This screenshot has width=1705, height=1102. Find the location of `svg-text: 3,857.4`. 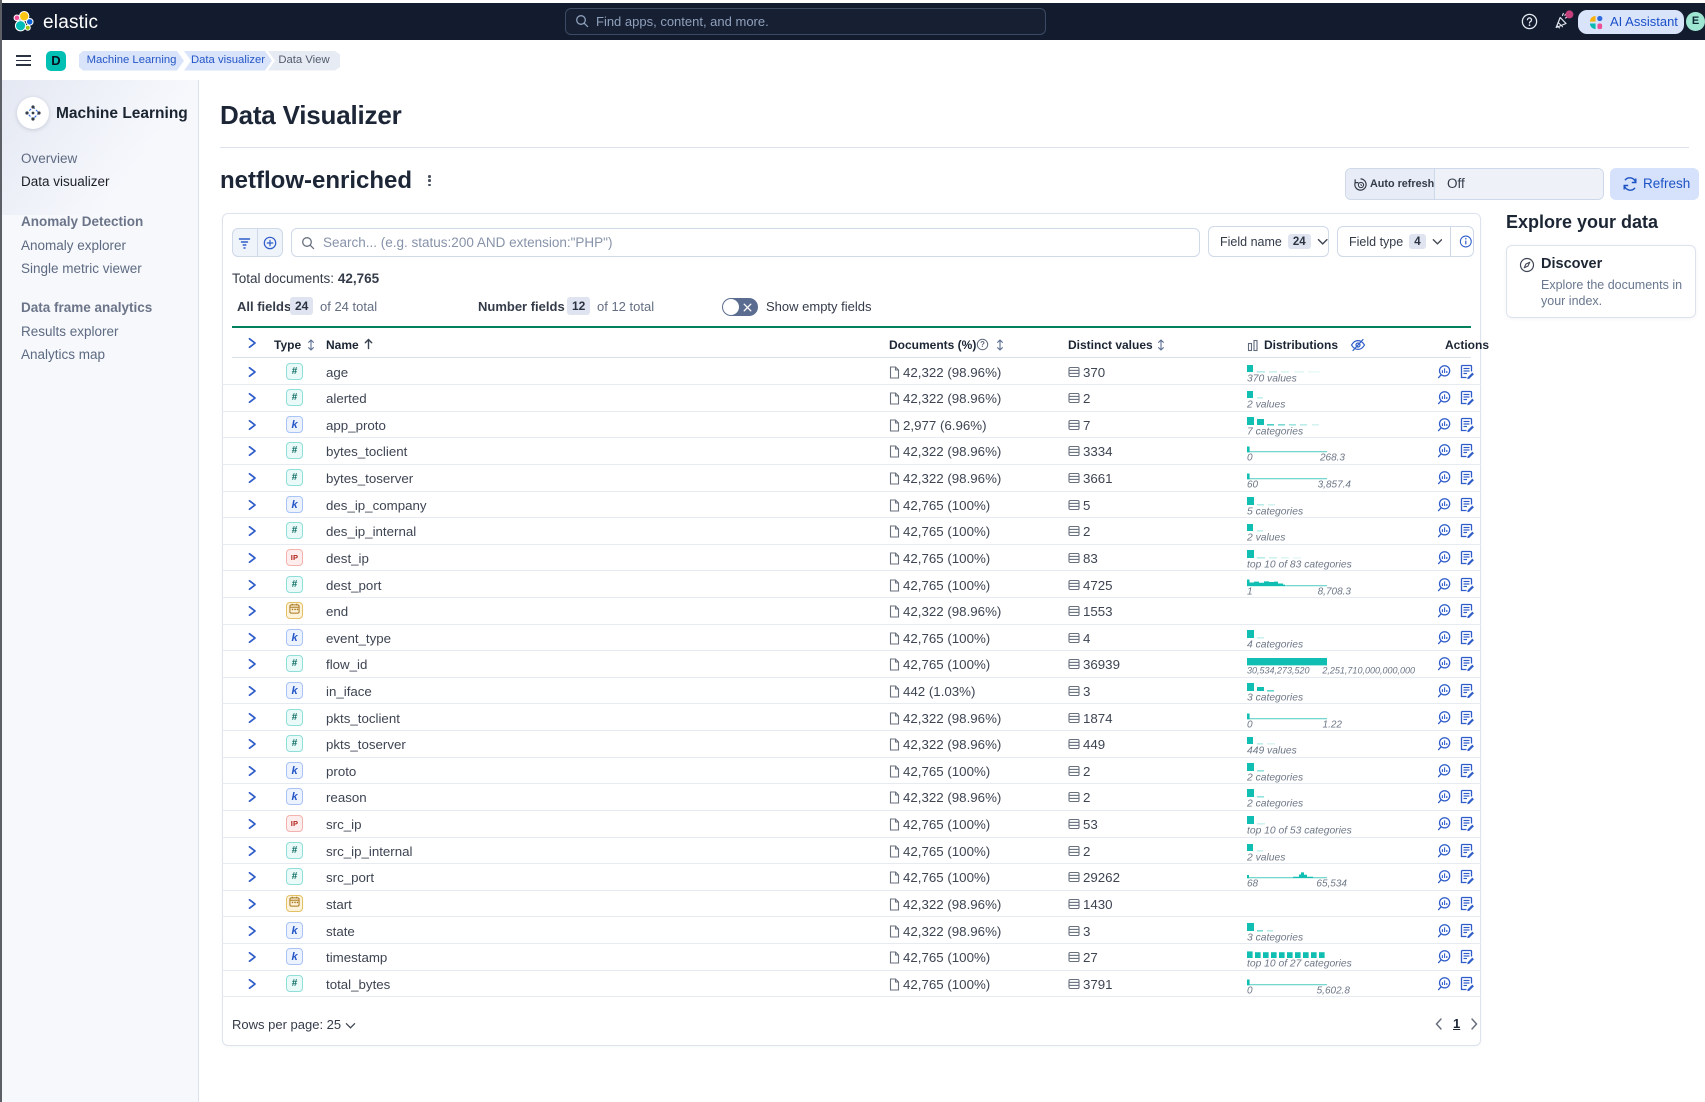

svg-text: 3,857.4 is located at coordinates (1335, 485).